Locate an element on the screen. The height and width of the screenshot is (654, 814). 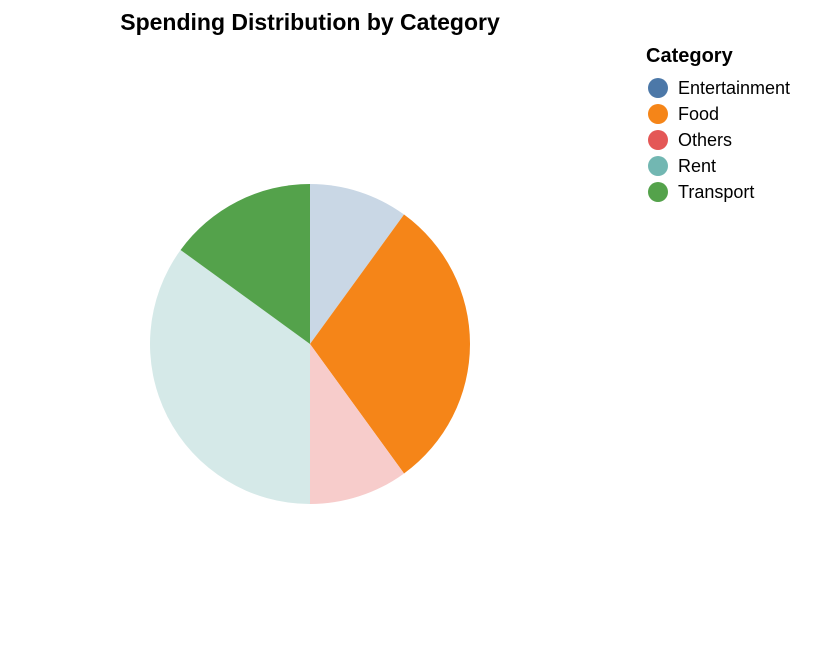
pie-slice-transport is located at coordinates (245, 264).